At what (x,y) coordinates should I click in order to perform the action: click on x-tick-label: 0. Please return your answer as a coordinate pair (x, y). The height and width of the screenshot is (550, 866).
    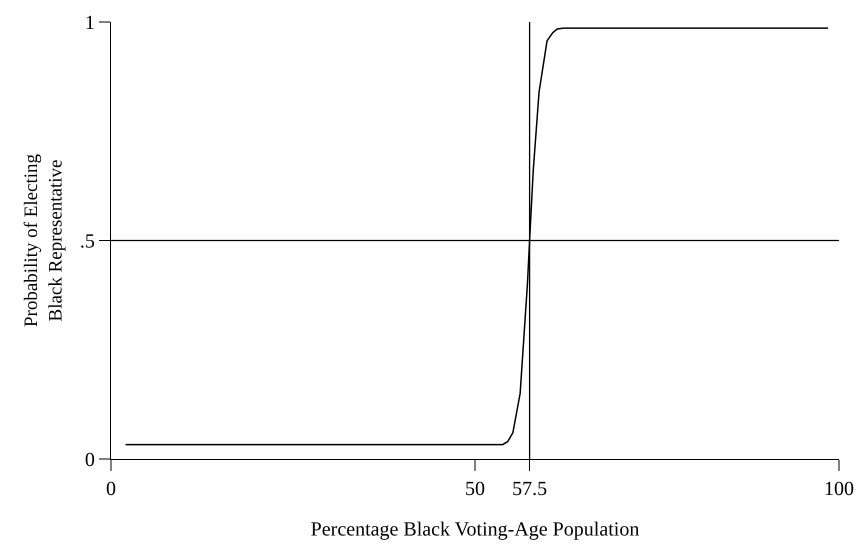
    Looking at the image, I should click on (111, 489).